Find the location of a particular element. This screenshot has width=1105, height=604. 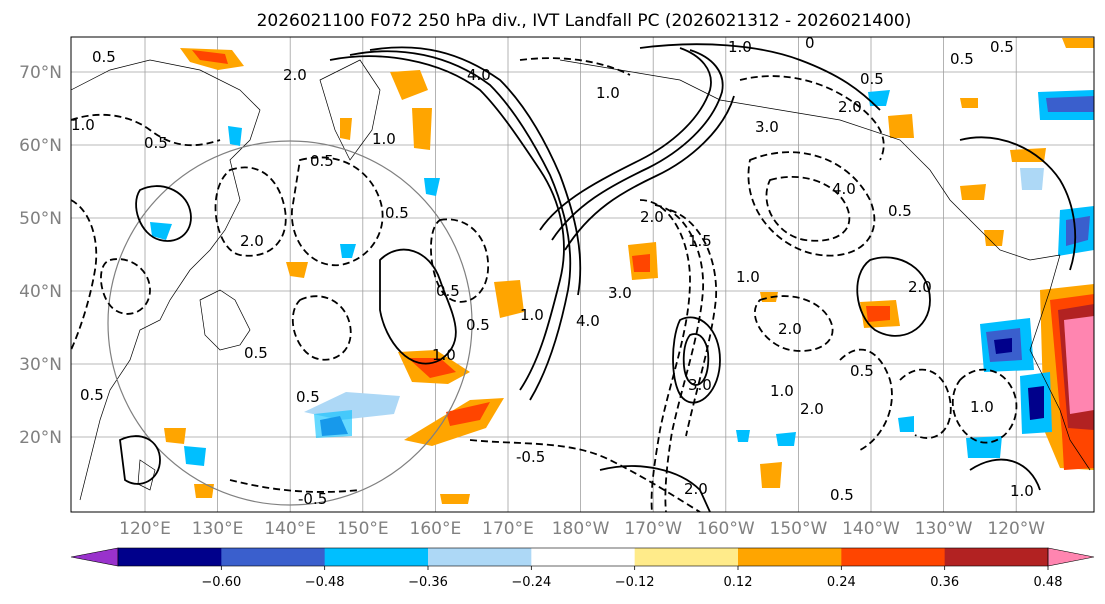

colorbar-tick-label: −0.12 is located at coordinates (635, 582).